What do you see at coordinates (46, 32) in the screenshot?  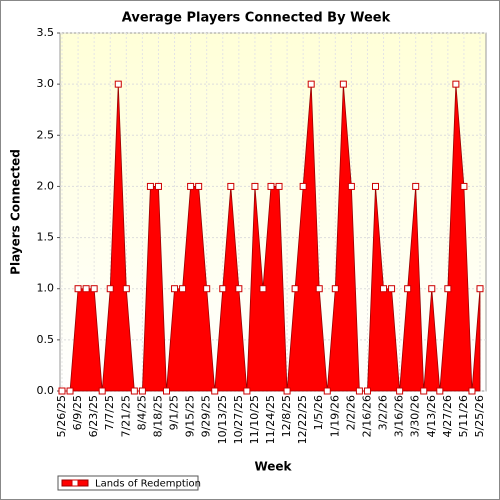 I see `y-tick-label: 3.5` at bounding box center [46, 32].